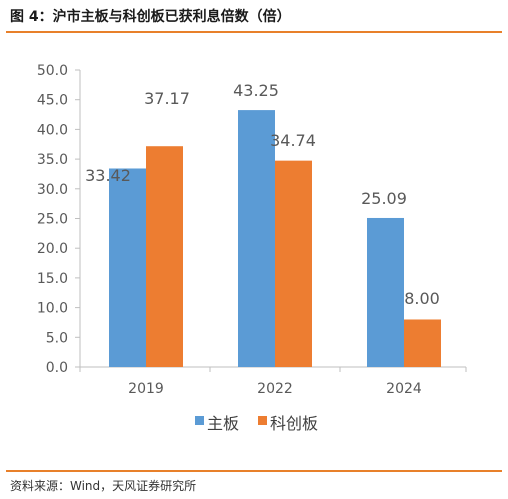  I want to click on data-label: 25.09, so click(384, 198).